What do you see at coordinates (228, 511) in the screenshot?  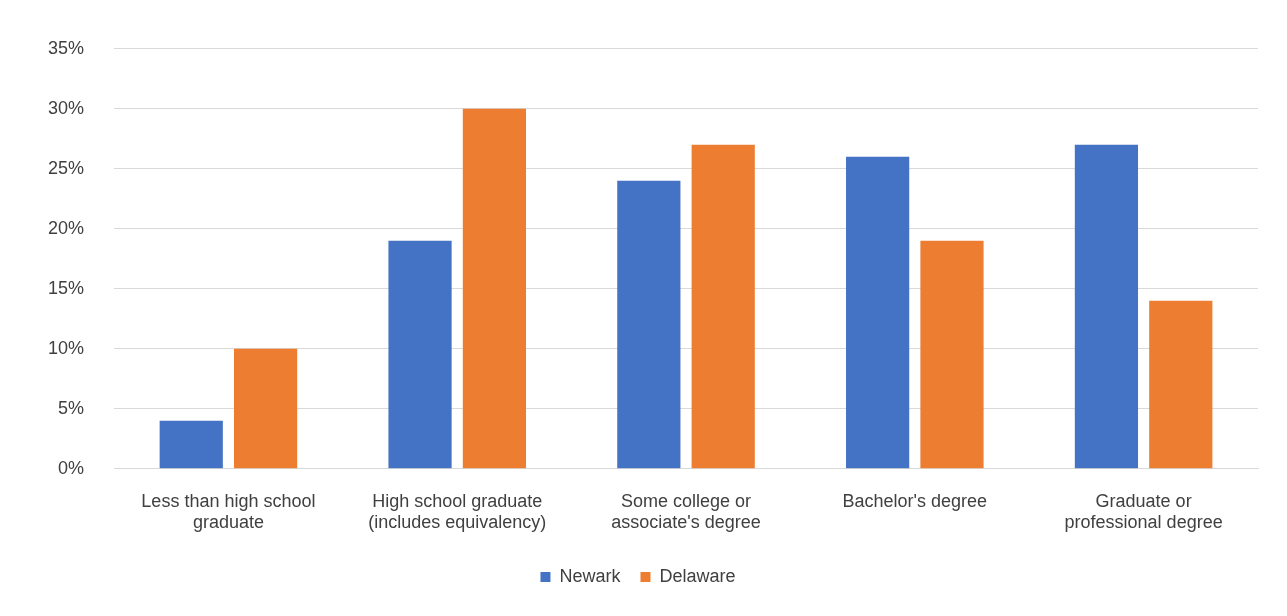 I see `x-tick-label: Less than high school graduate` at bounding box center [228, 511].